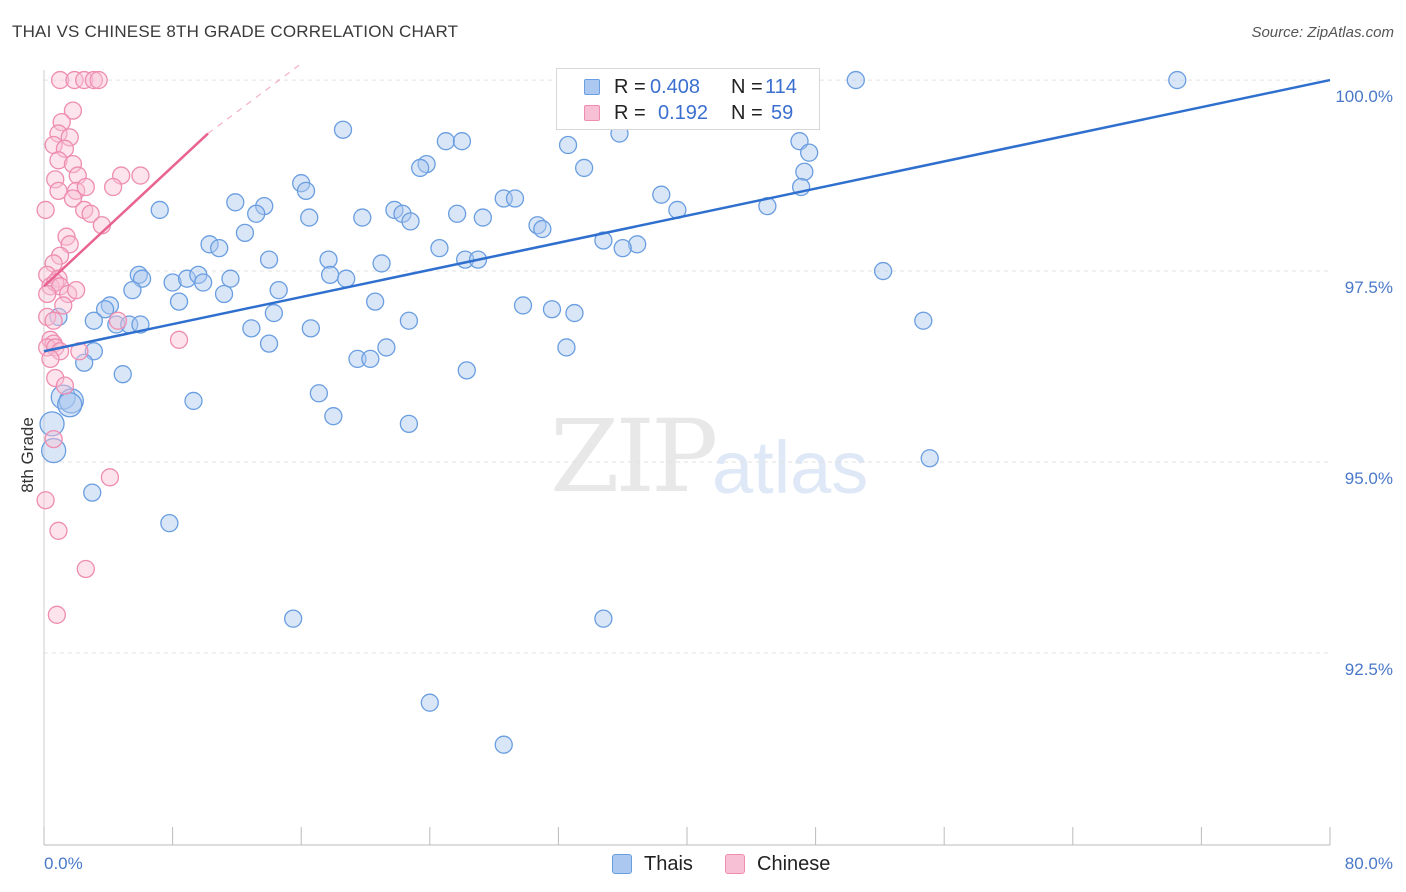  I want to click on stats-legend: R = 0.408 N = 114 R = 0.192 N = 59, so click(688, 99).